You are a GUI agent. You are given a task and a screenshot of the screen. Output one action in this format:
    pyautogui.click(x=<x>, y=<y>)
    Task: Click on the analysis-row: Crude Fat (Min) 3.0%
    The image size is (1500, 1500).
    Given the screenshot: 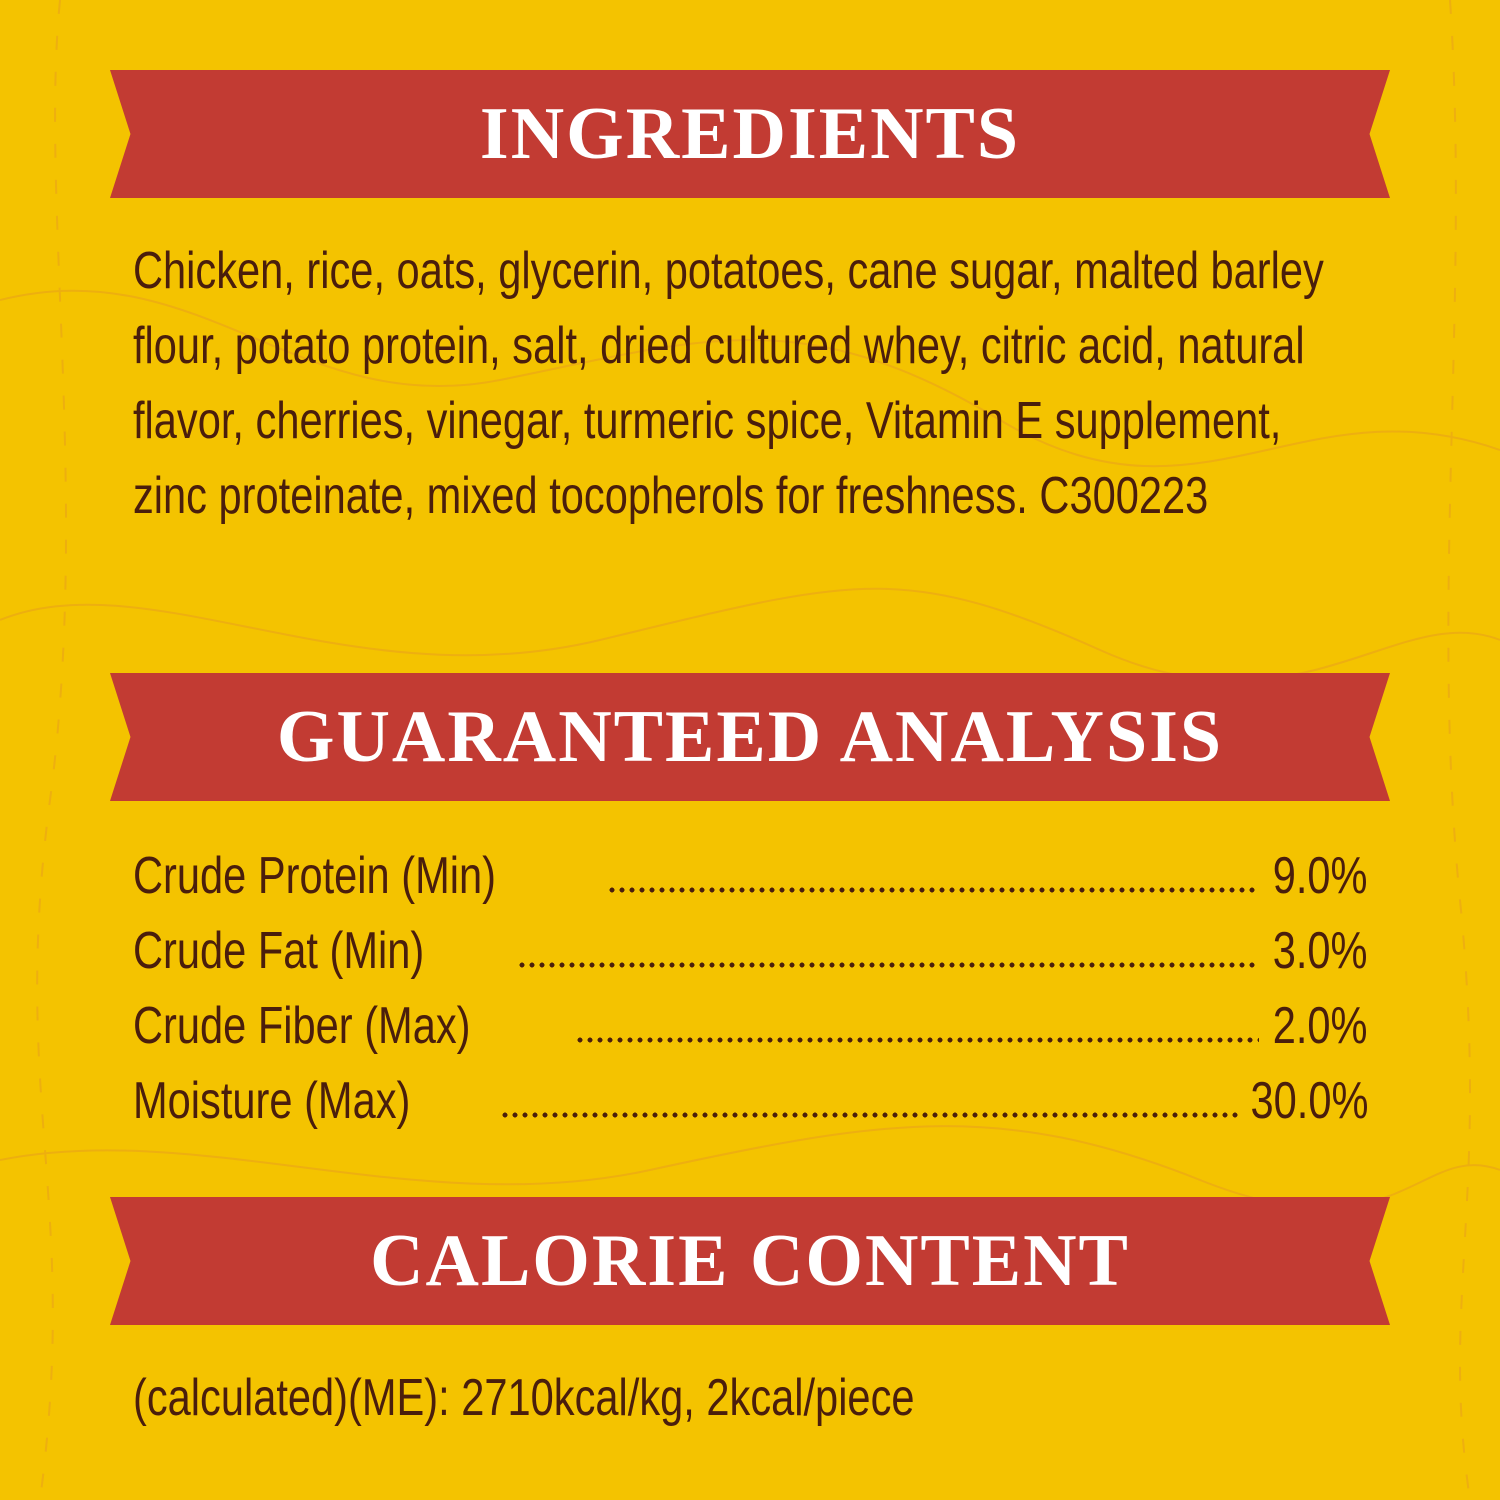 What is the action you would take?
    pyautogui.click(x=750, y=950)
    